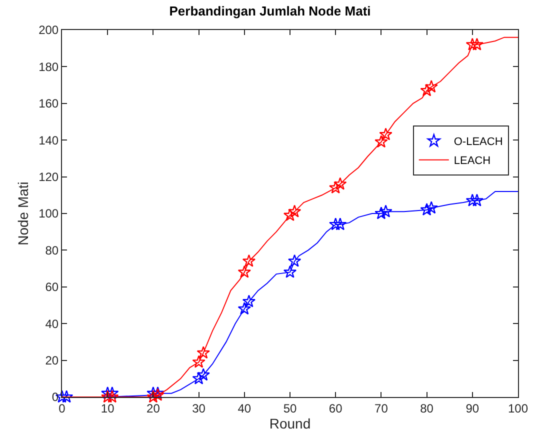 The width and height of the screenshot is (540, 441). I want to click on y-tick-label: 0, so click(55, 397).